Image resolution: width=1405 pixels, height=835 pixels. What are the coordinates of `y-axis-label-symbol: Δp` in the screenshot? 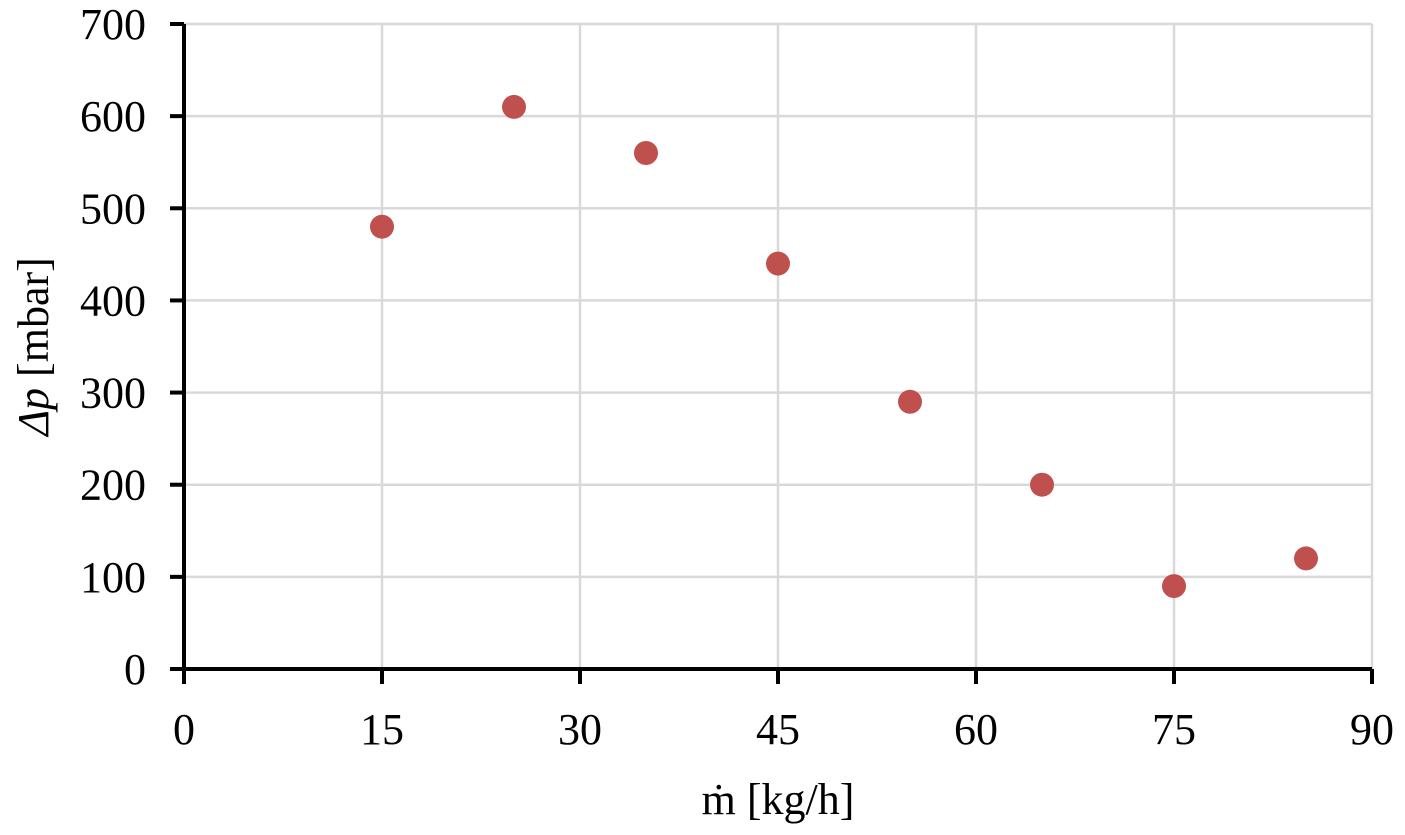 It's located at (33, 413).